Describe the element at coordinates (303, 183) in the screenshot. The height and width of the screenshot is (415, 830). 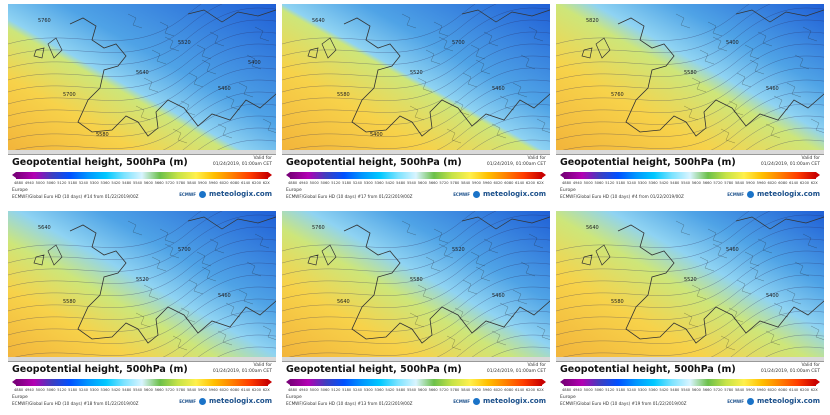
I see `scale-tick-label: 4940` at that location.